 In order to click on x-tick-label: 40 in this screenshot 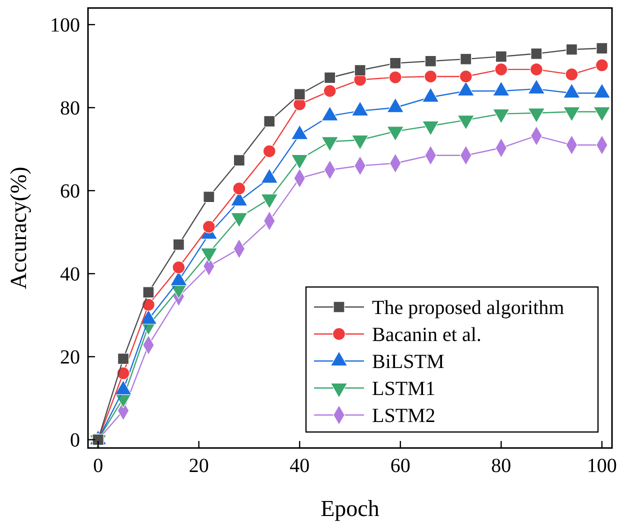, I will do `click(300, 466)`.